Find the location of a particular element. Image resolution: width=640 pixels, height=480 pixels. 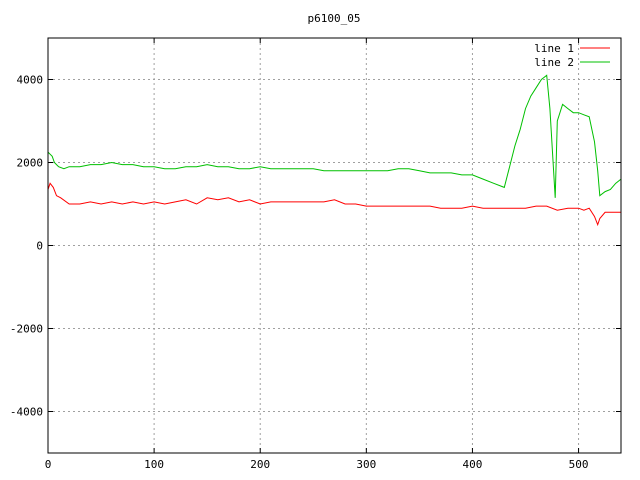

legend: line 1 line 2 is located at coordinates (572, 55).